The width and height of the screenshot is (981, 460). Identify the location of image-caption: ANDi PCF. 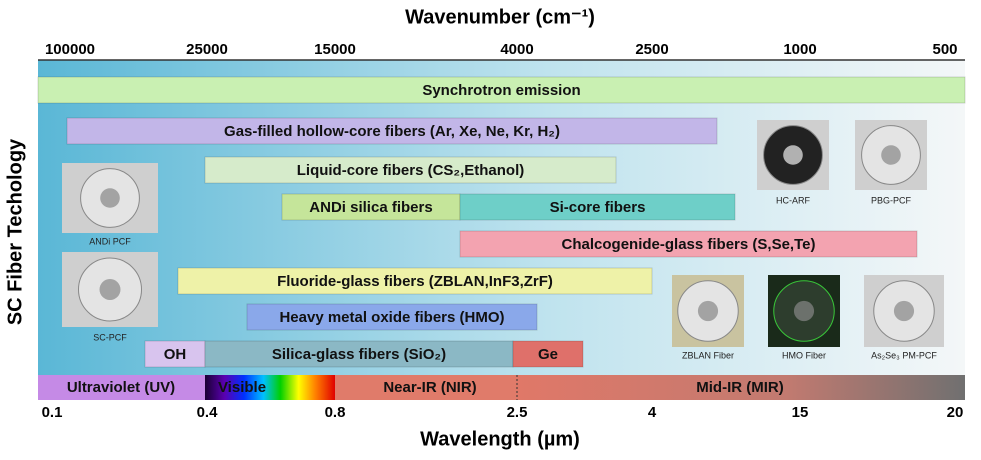
(110, 241).